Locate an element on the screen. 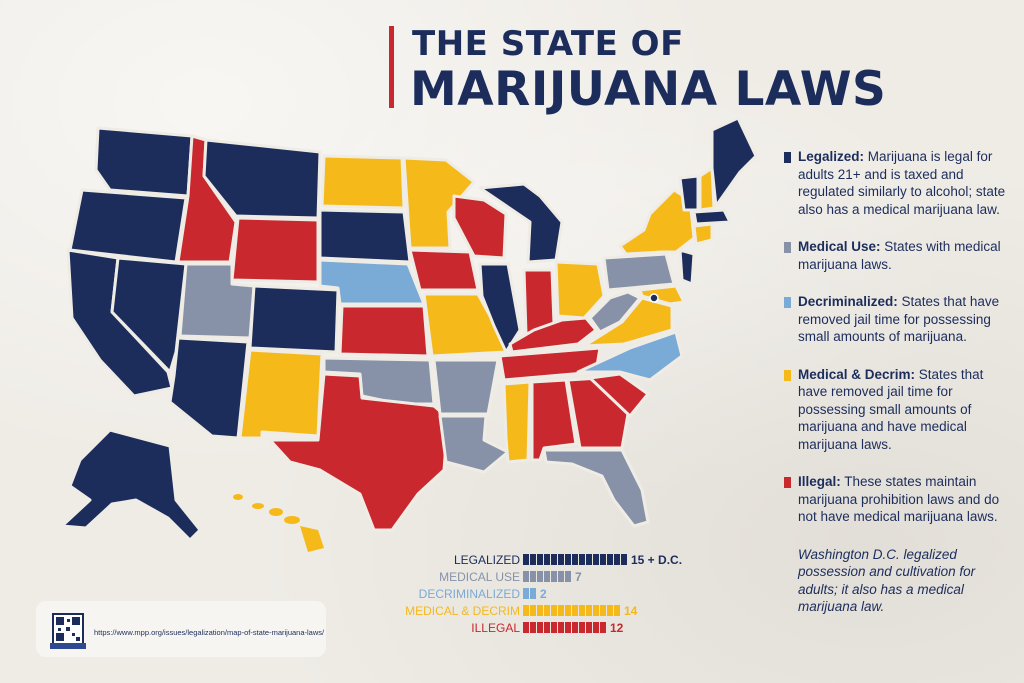  bar-row-decriminalized: DECRIMINALIZED 2 is located at coordinates (530, 594).